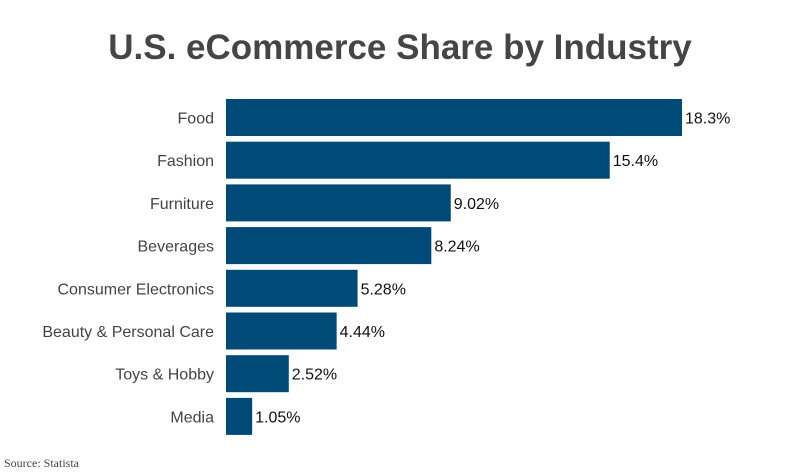  What do you see at coordinates (456, 247) in the screenshot?
I see `data-label: 8.24%` at bounding box center [456, 247].